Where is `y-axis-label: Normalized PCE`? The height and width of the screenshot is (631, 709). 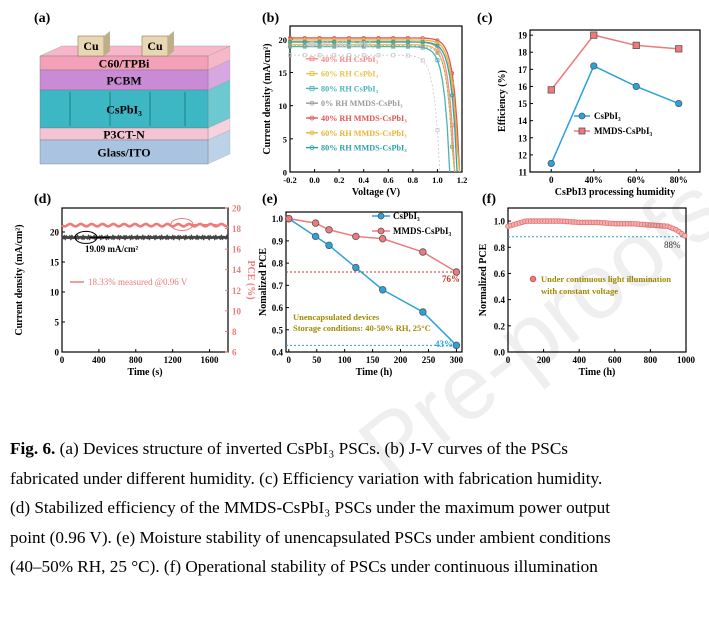 y-axis-label: Normalized PCE is located at coordinates (483, 279).